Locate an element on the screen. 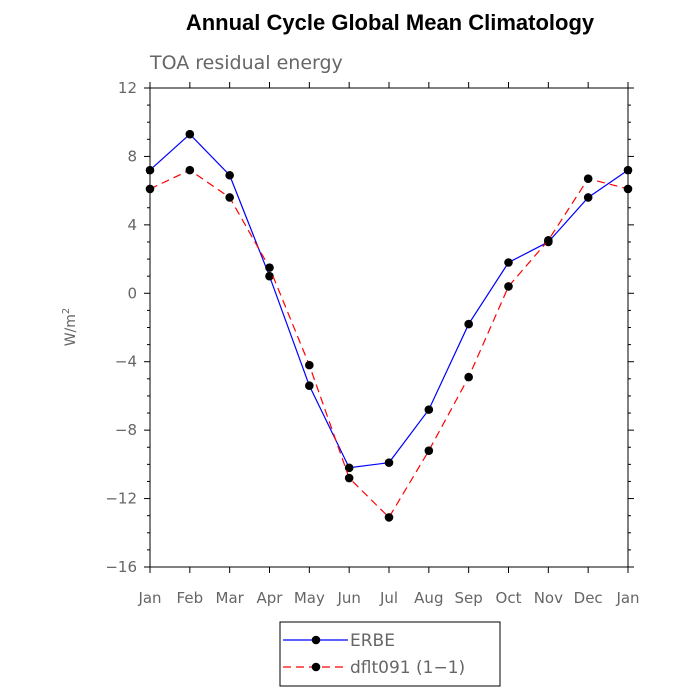 The width and height of the screenshot is (700, 700). legend-box is located at coordinates (390, 654).